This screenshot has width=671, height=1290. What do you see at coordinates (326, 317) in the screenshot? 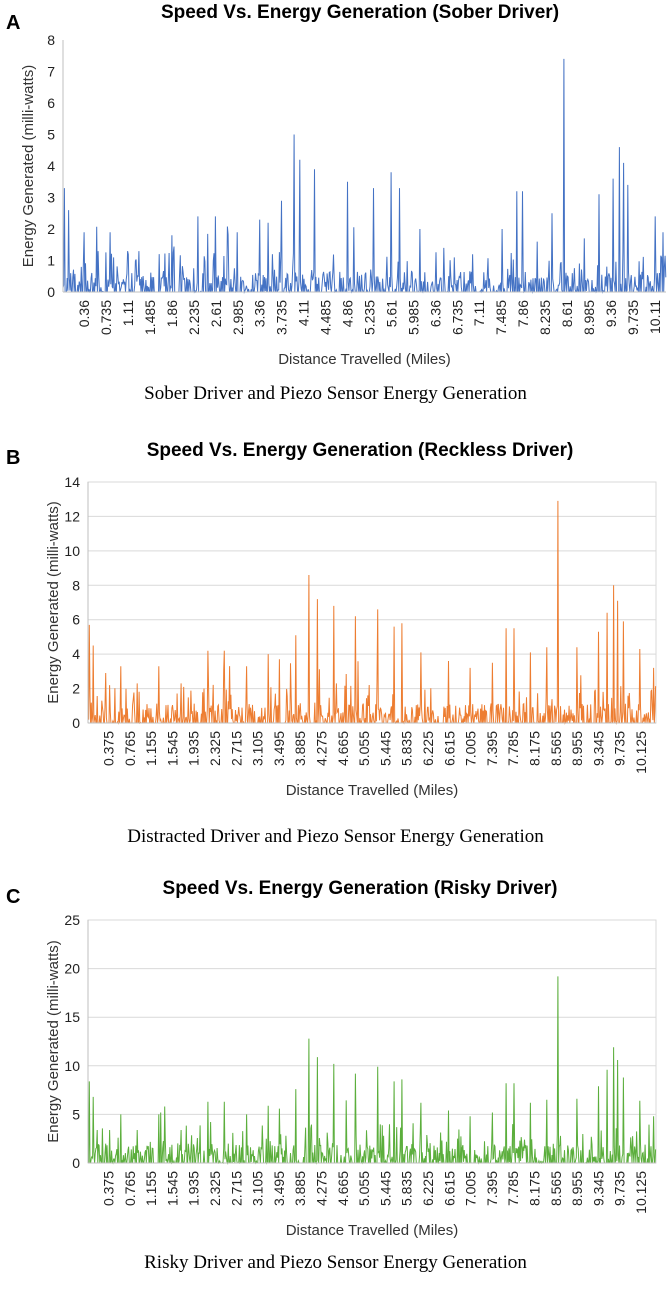
I see `x-tick-label: 4.485` at bounding box center [326, 317].